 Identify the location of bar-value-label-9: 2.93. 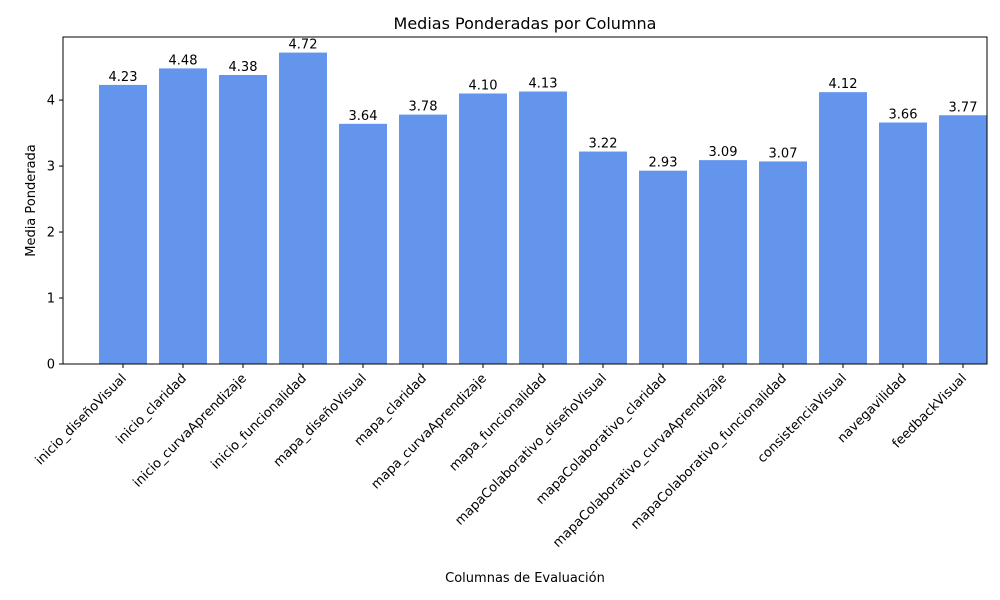
(663, 163).